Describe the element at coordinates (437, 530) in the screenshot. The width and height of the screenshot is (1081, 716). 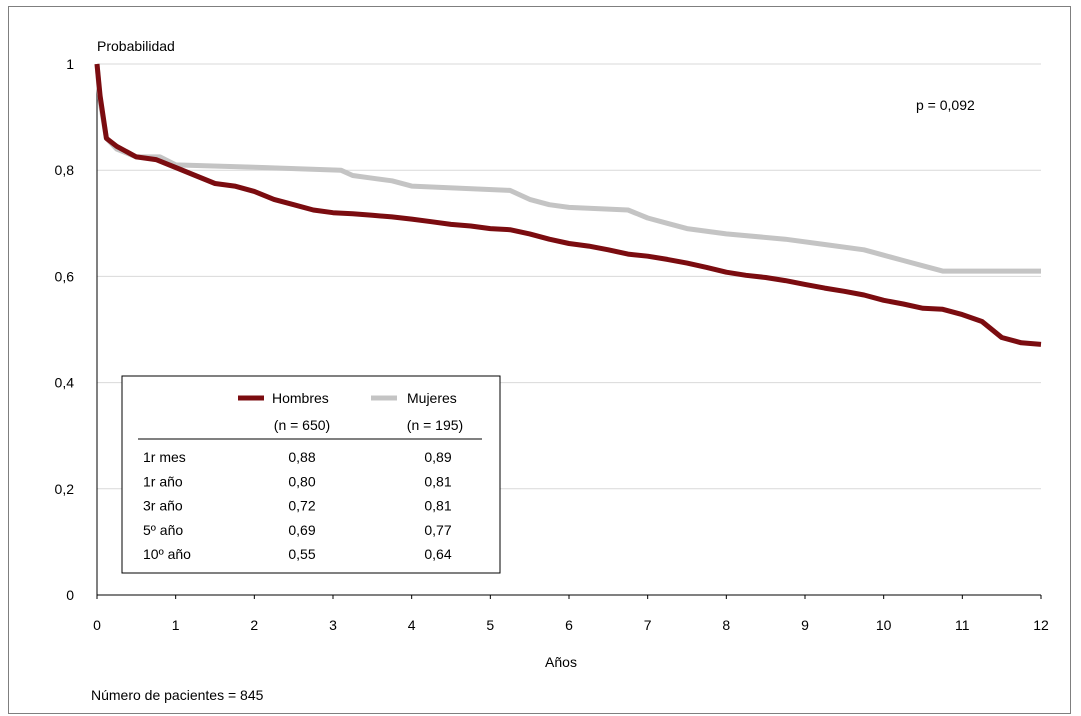
I see `table-cell-mujeres: 0,77` at that location.